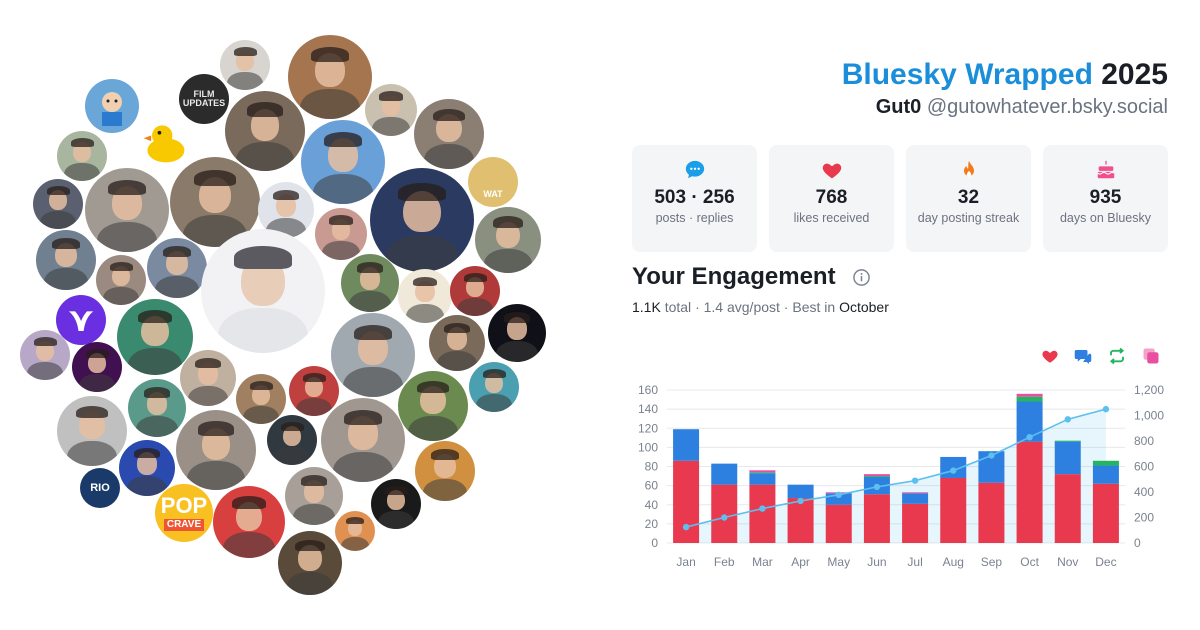 This screenshot has width=1200, height=630. What do you see at coordinates (831, 218) in the screenshot?
I see `stat-label: likes received` at bounding box center [831, 218].